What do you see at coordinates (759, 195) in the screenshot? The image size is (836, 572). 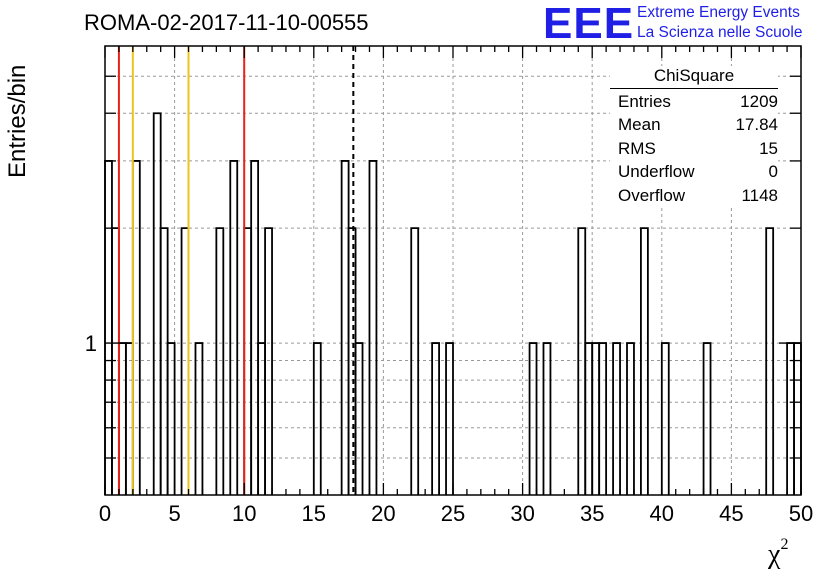 I see `stats-value: 1148` at bounding box center [759, 195].